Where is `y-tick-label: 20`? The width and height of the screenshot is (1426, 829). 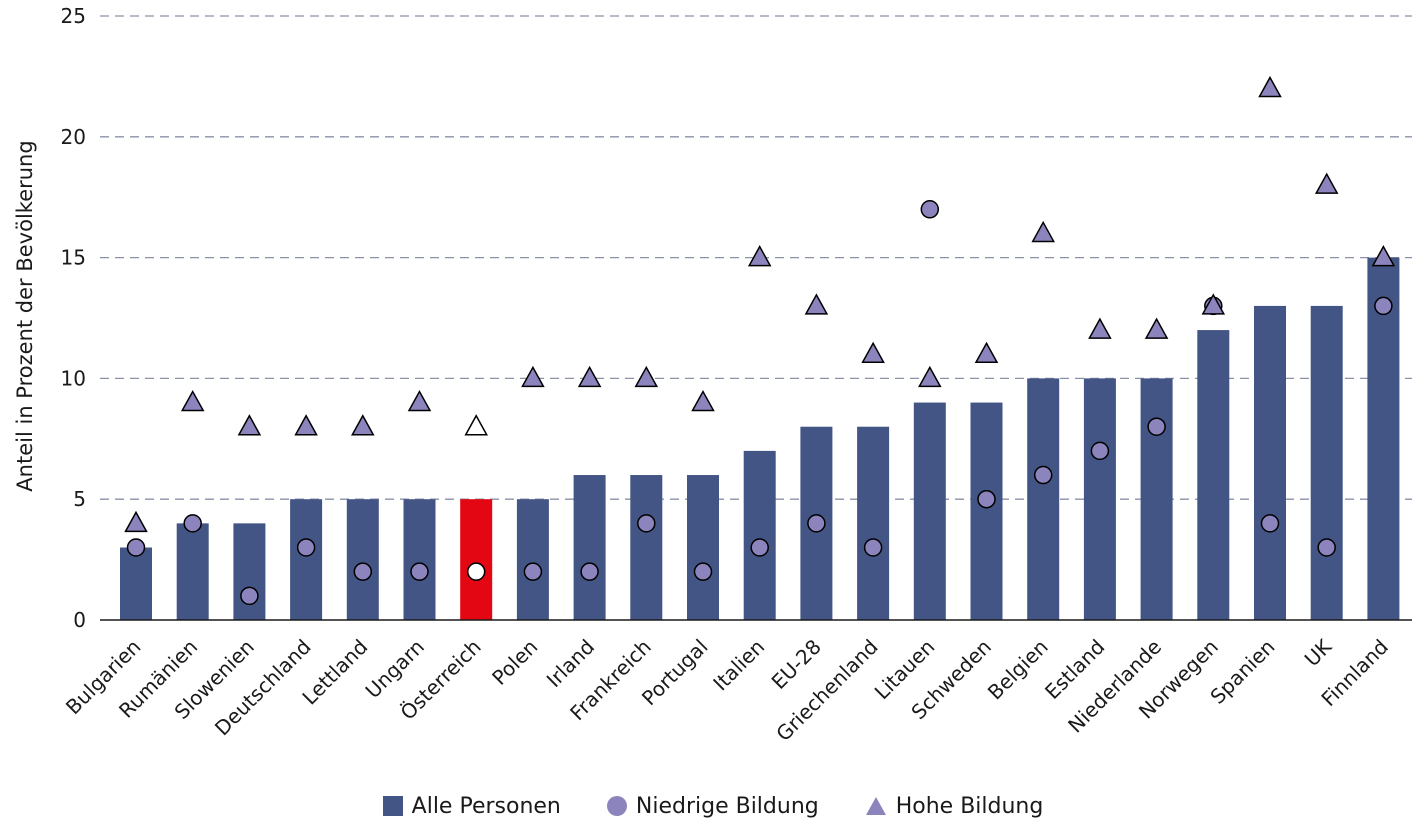 y-tick-label: 20 is located at coordinates (73, 137).